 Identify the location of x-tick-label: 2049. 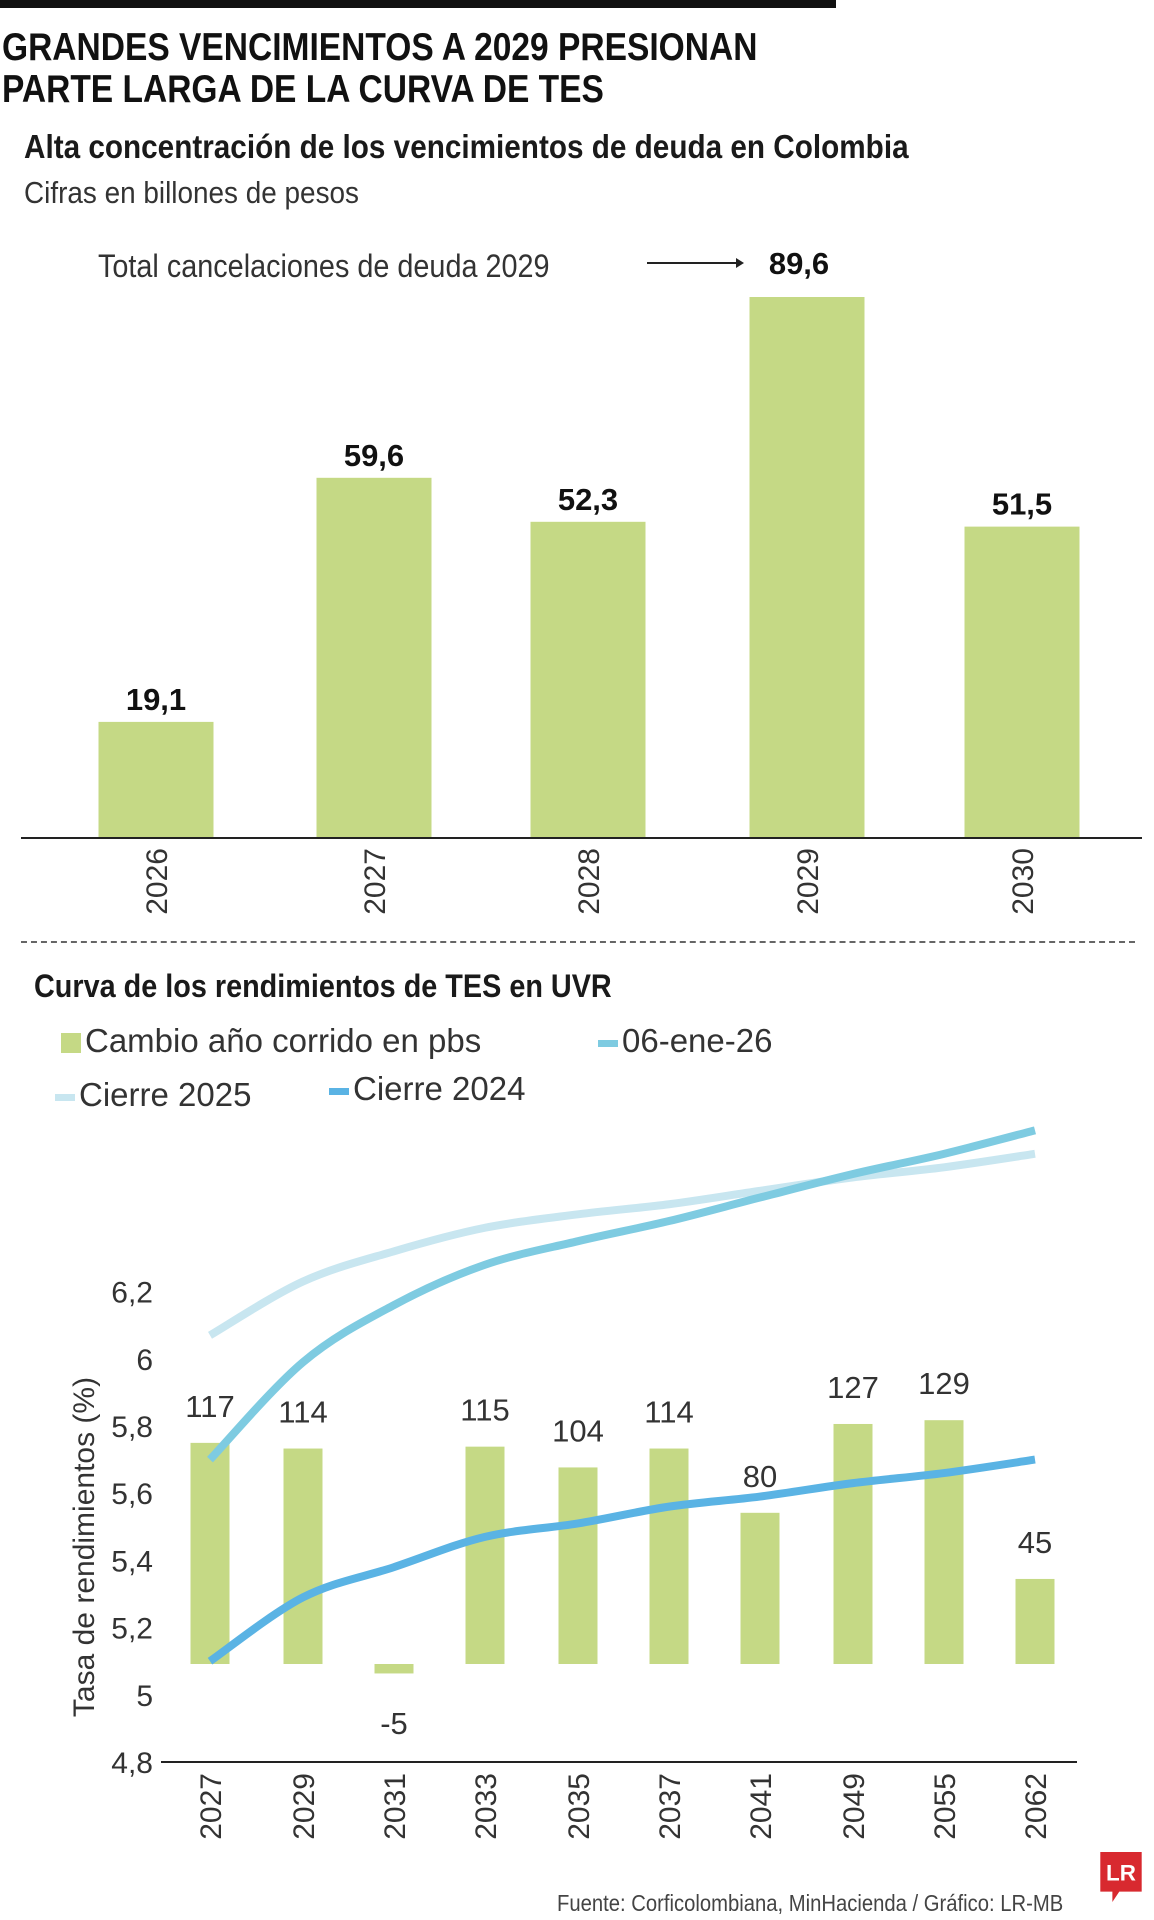
(854, 1806).